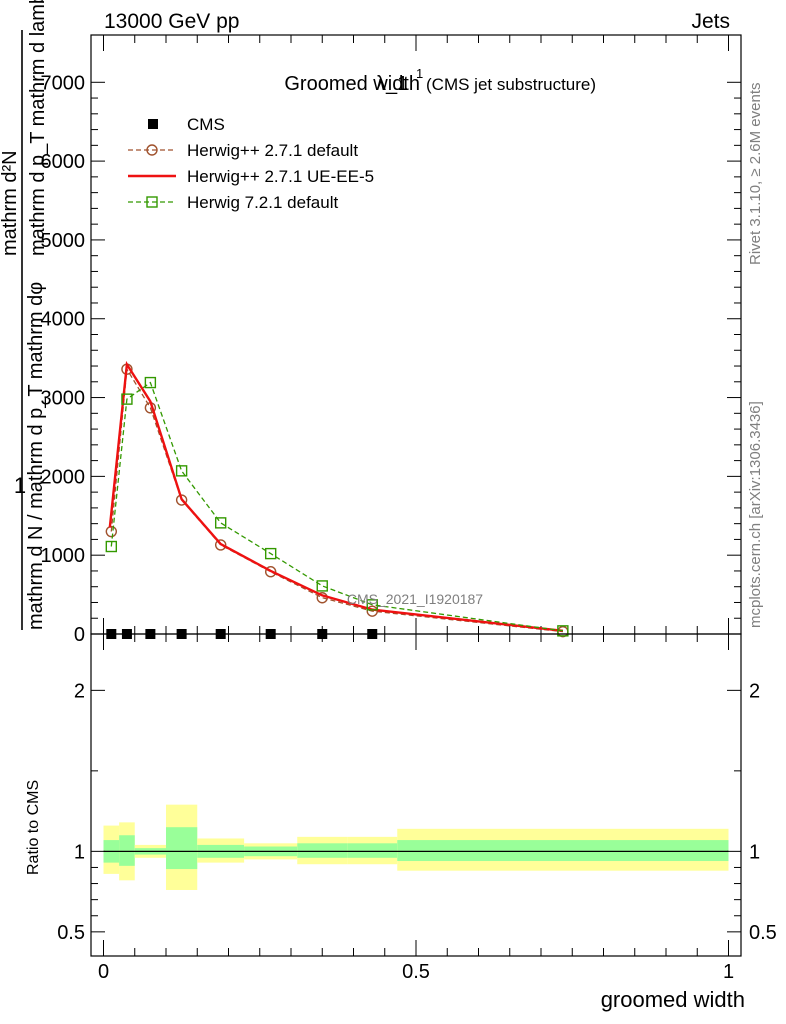  What do you see at coordinates (63, 320) in the screenshot?
I see `main-ytick-label-4: 4000` at bounding box center [63, 320].